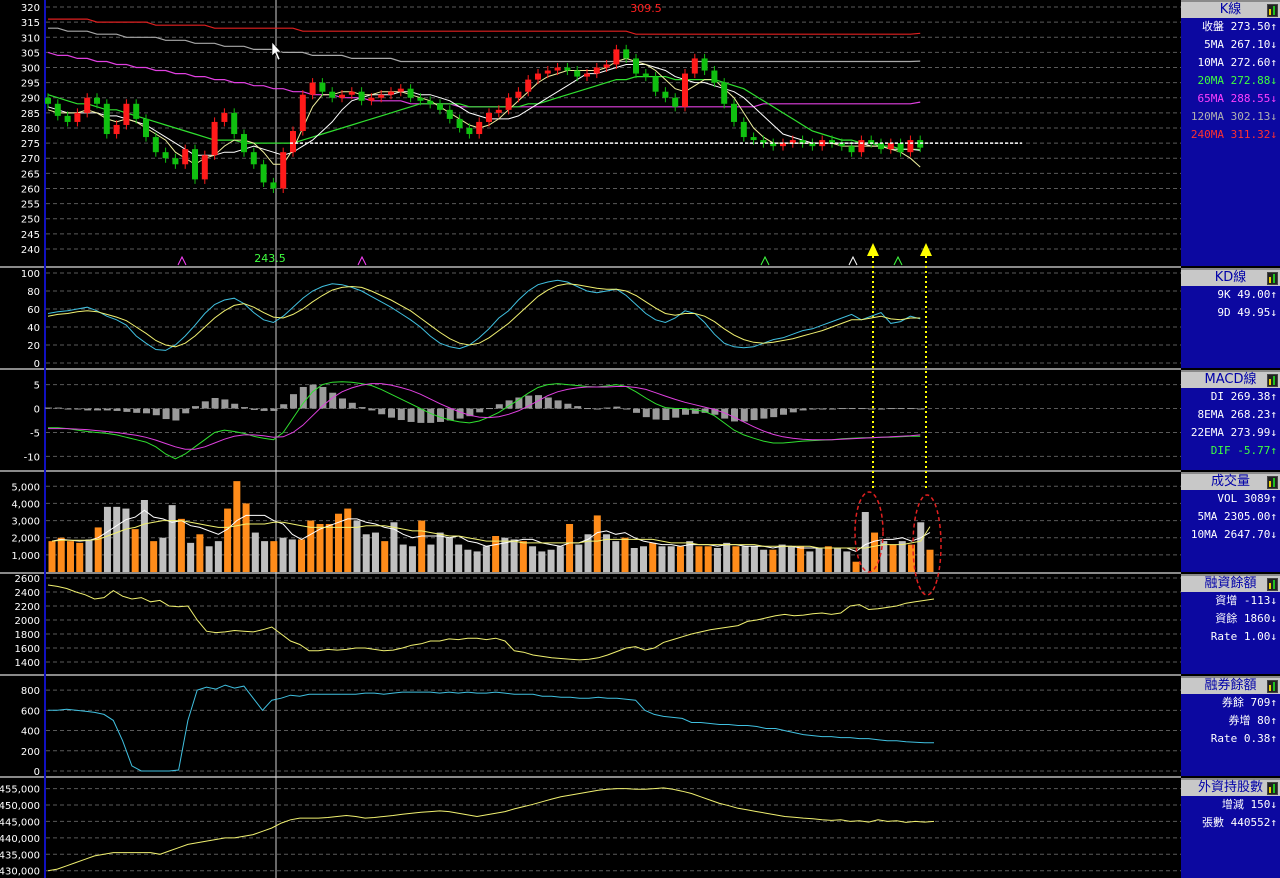 Image resolution: width=1280 pixels, height=878 pixels. What do you see at coordinates (30, 129) in the screenshot?
I see `y-tick-label: 280` at bounding box center [30, 129].